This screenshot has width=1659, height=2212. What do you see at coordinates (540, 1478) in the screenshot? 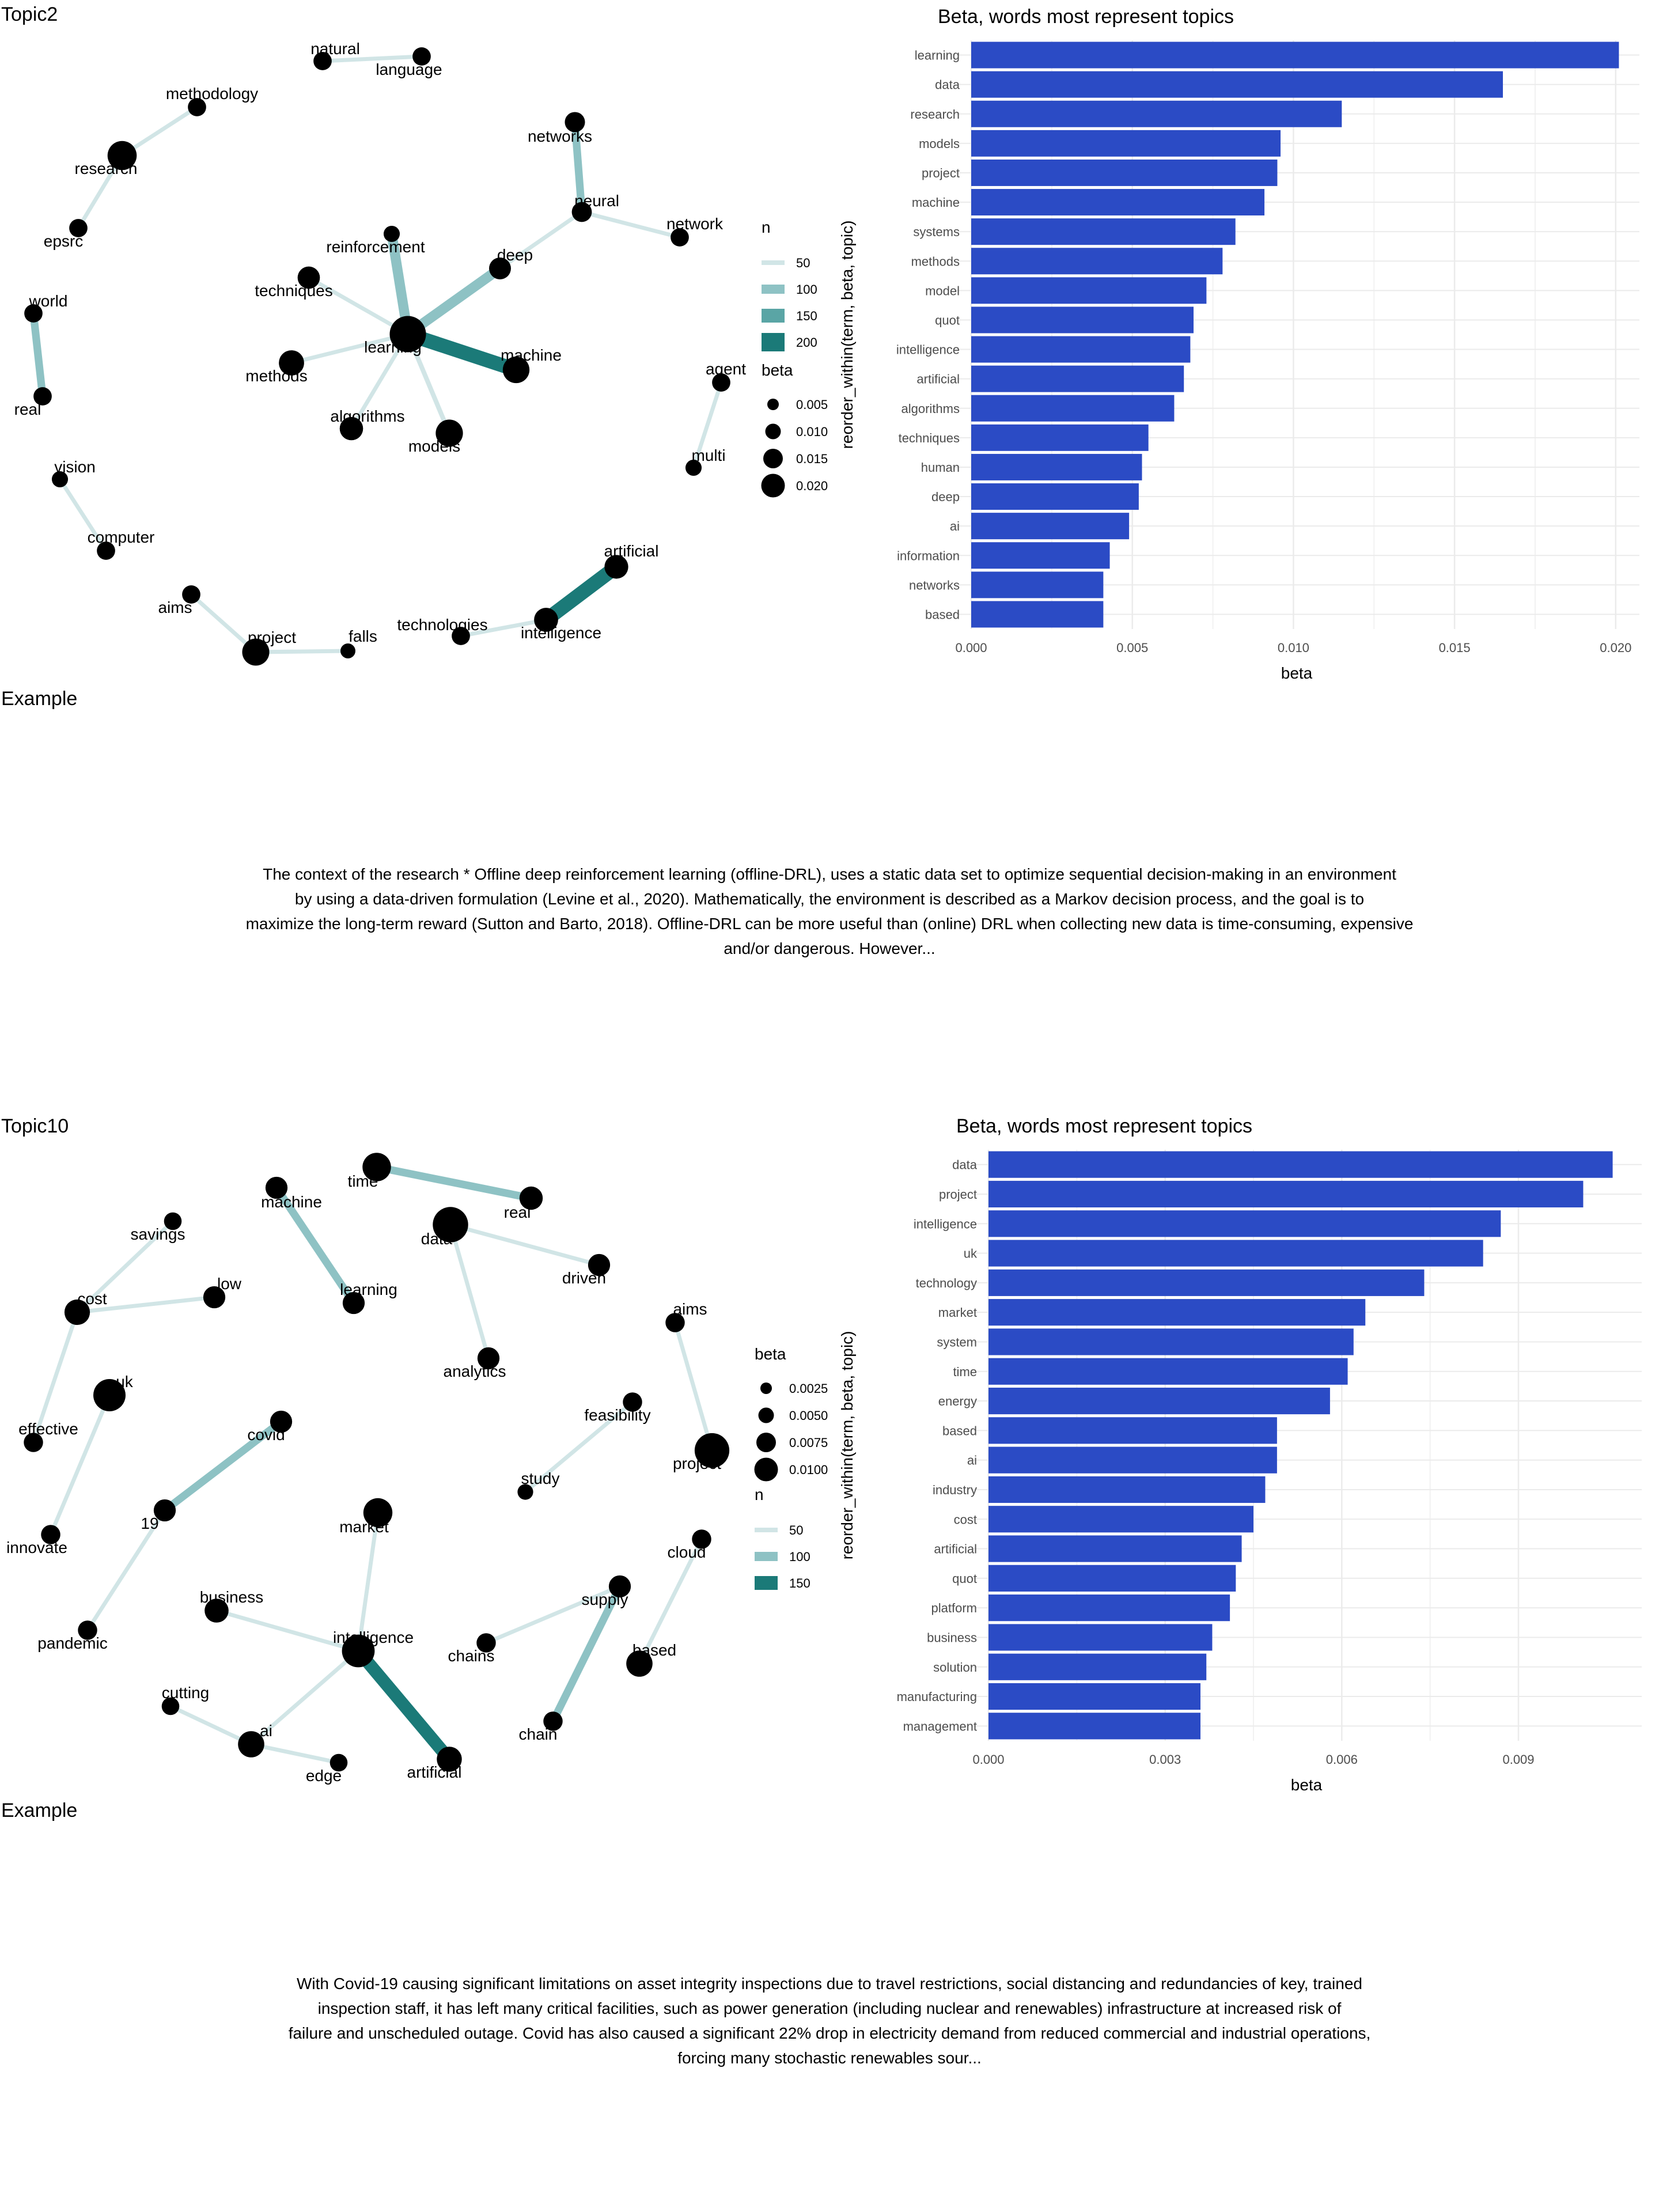
I see `node-label: study` at bounding box center [540, 1478].